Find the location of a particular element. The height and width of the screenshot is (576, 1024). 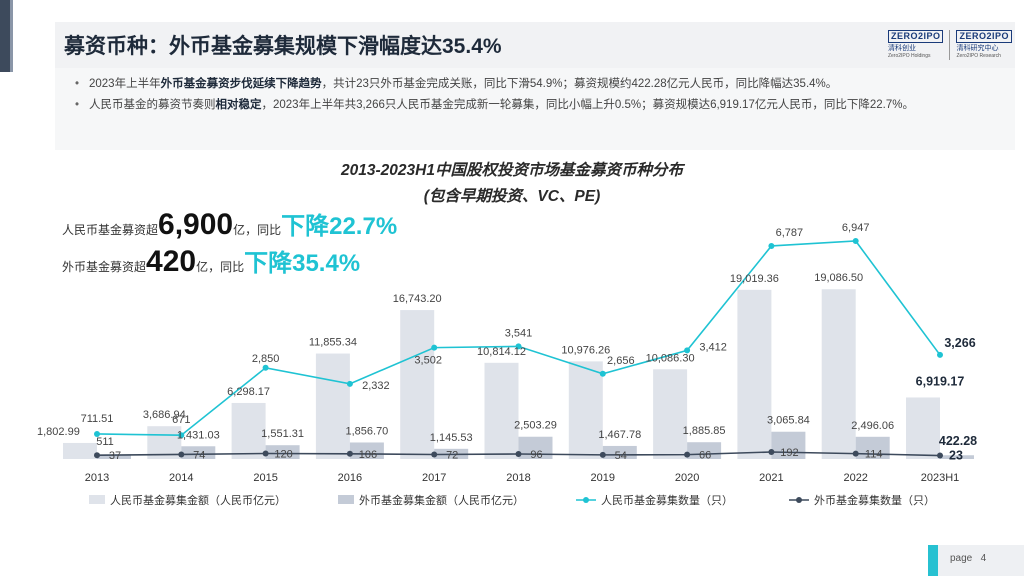

callout-foreign: 外币基金募资超420亿，同比下降35.4% is located at coordinates (211, 261).